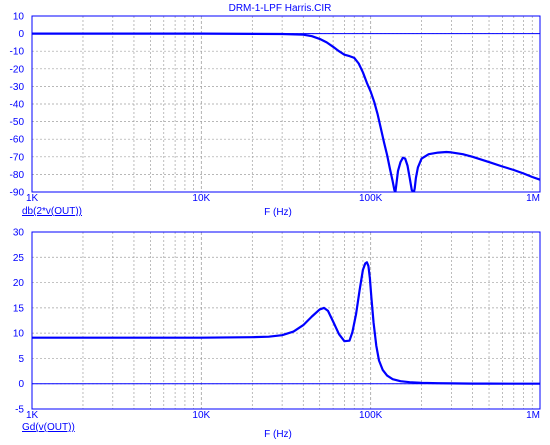  I want to click on y-tick-label: -5, so click(19, 410).